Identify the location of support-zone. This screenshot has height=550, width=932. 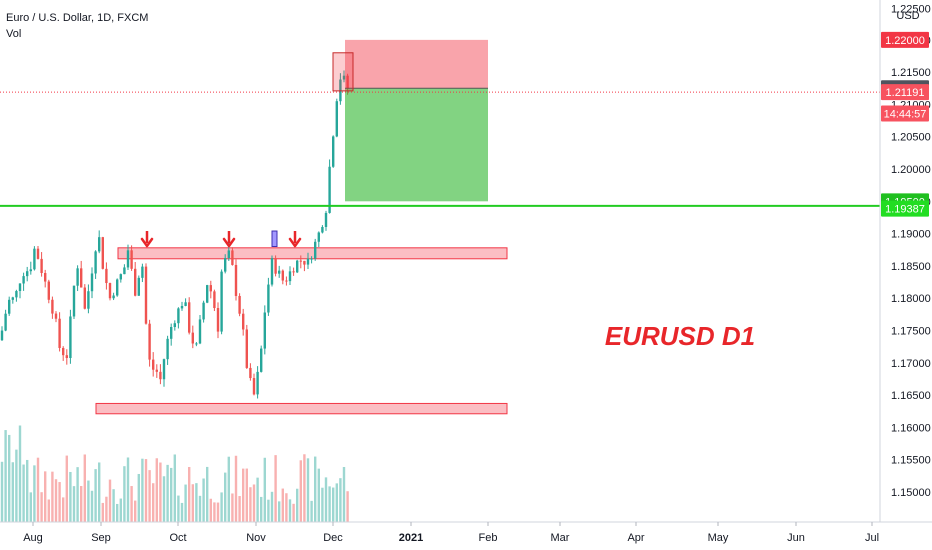
(301, 408).